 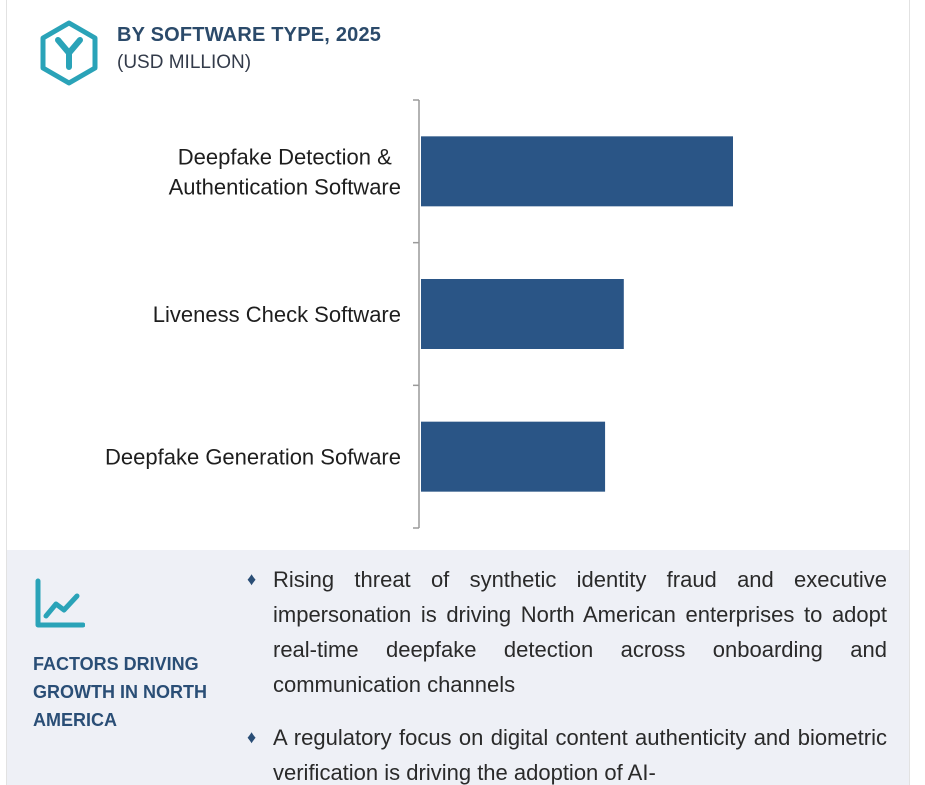 What do you see at coordinates (120, 692) in the screenshot?
I see `factors-title: FACTORS DRIVING GROWTH IN NORTH AMERICA` at bounding box center [120, 692].